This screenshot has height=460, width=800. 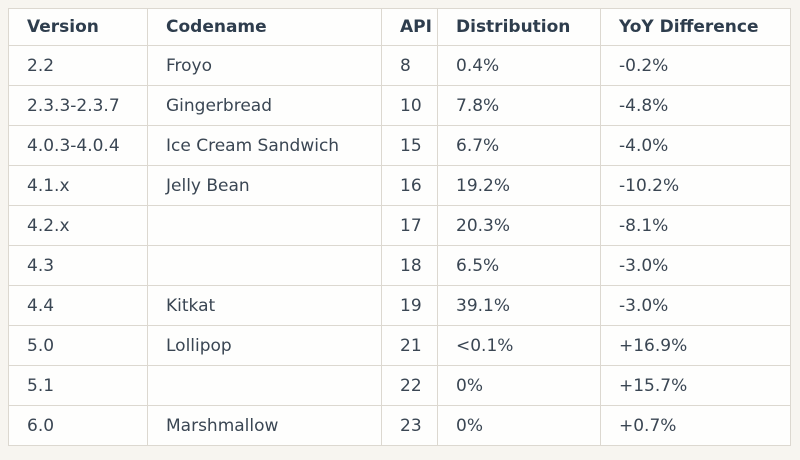 What do you see at coordinates (78, 425) in the screenshot?
I see `cell-version: 6.0` at bounding box center [78, 425].